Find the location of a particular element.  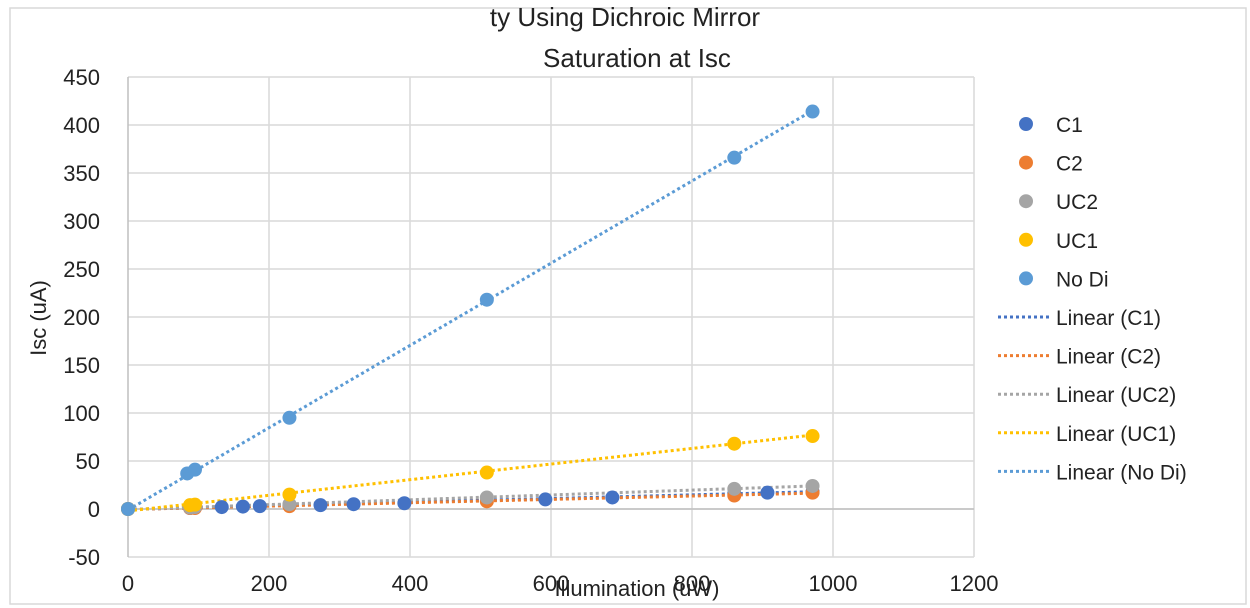

x-tick-label: 800 is located at coordinates (692, 583).